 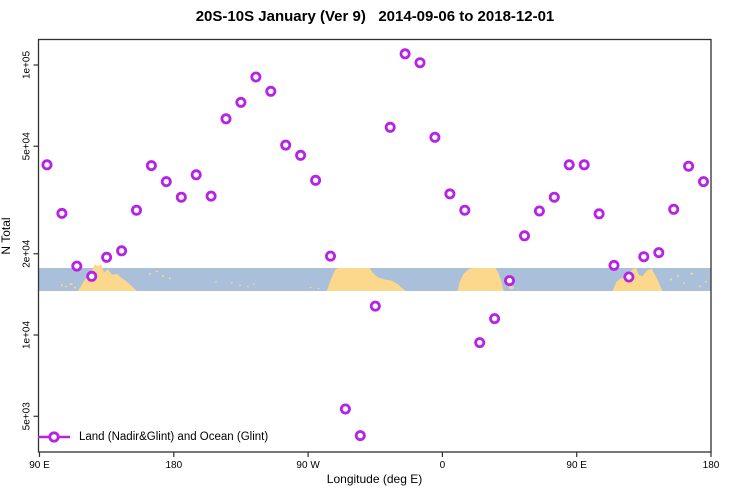 I want to click on y-tick-label: 2e+04, so click(x=27, y=253).